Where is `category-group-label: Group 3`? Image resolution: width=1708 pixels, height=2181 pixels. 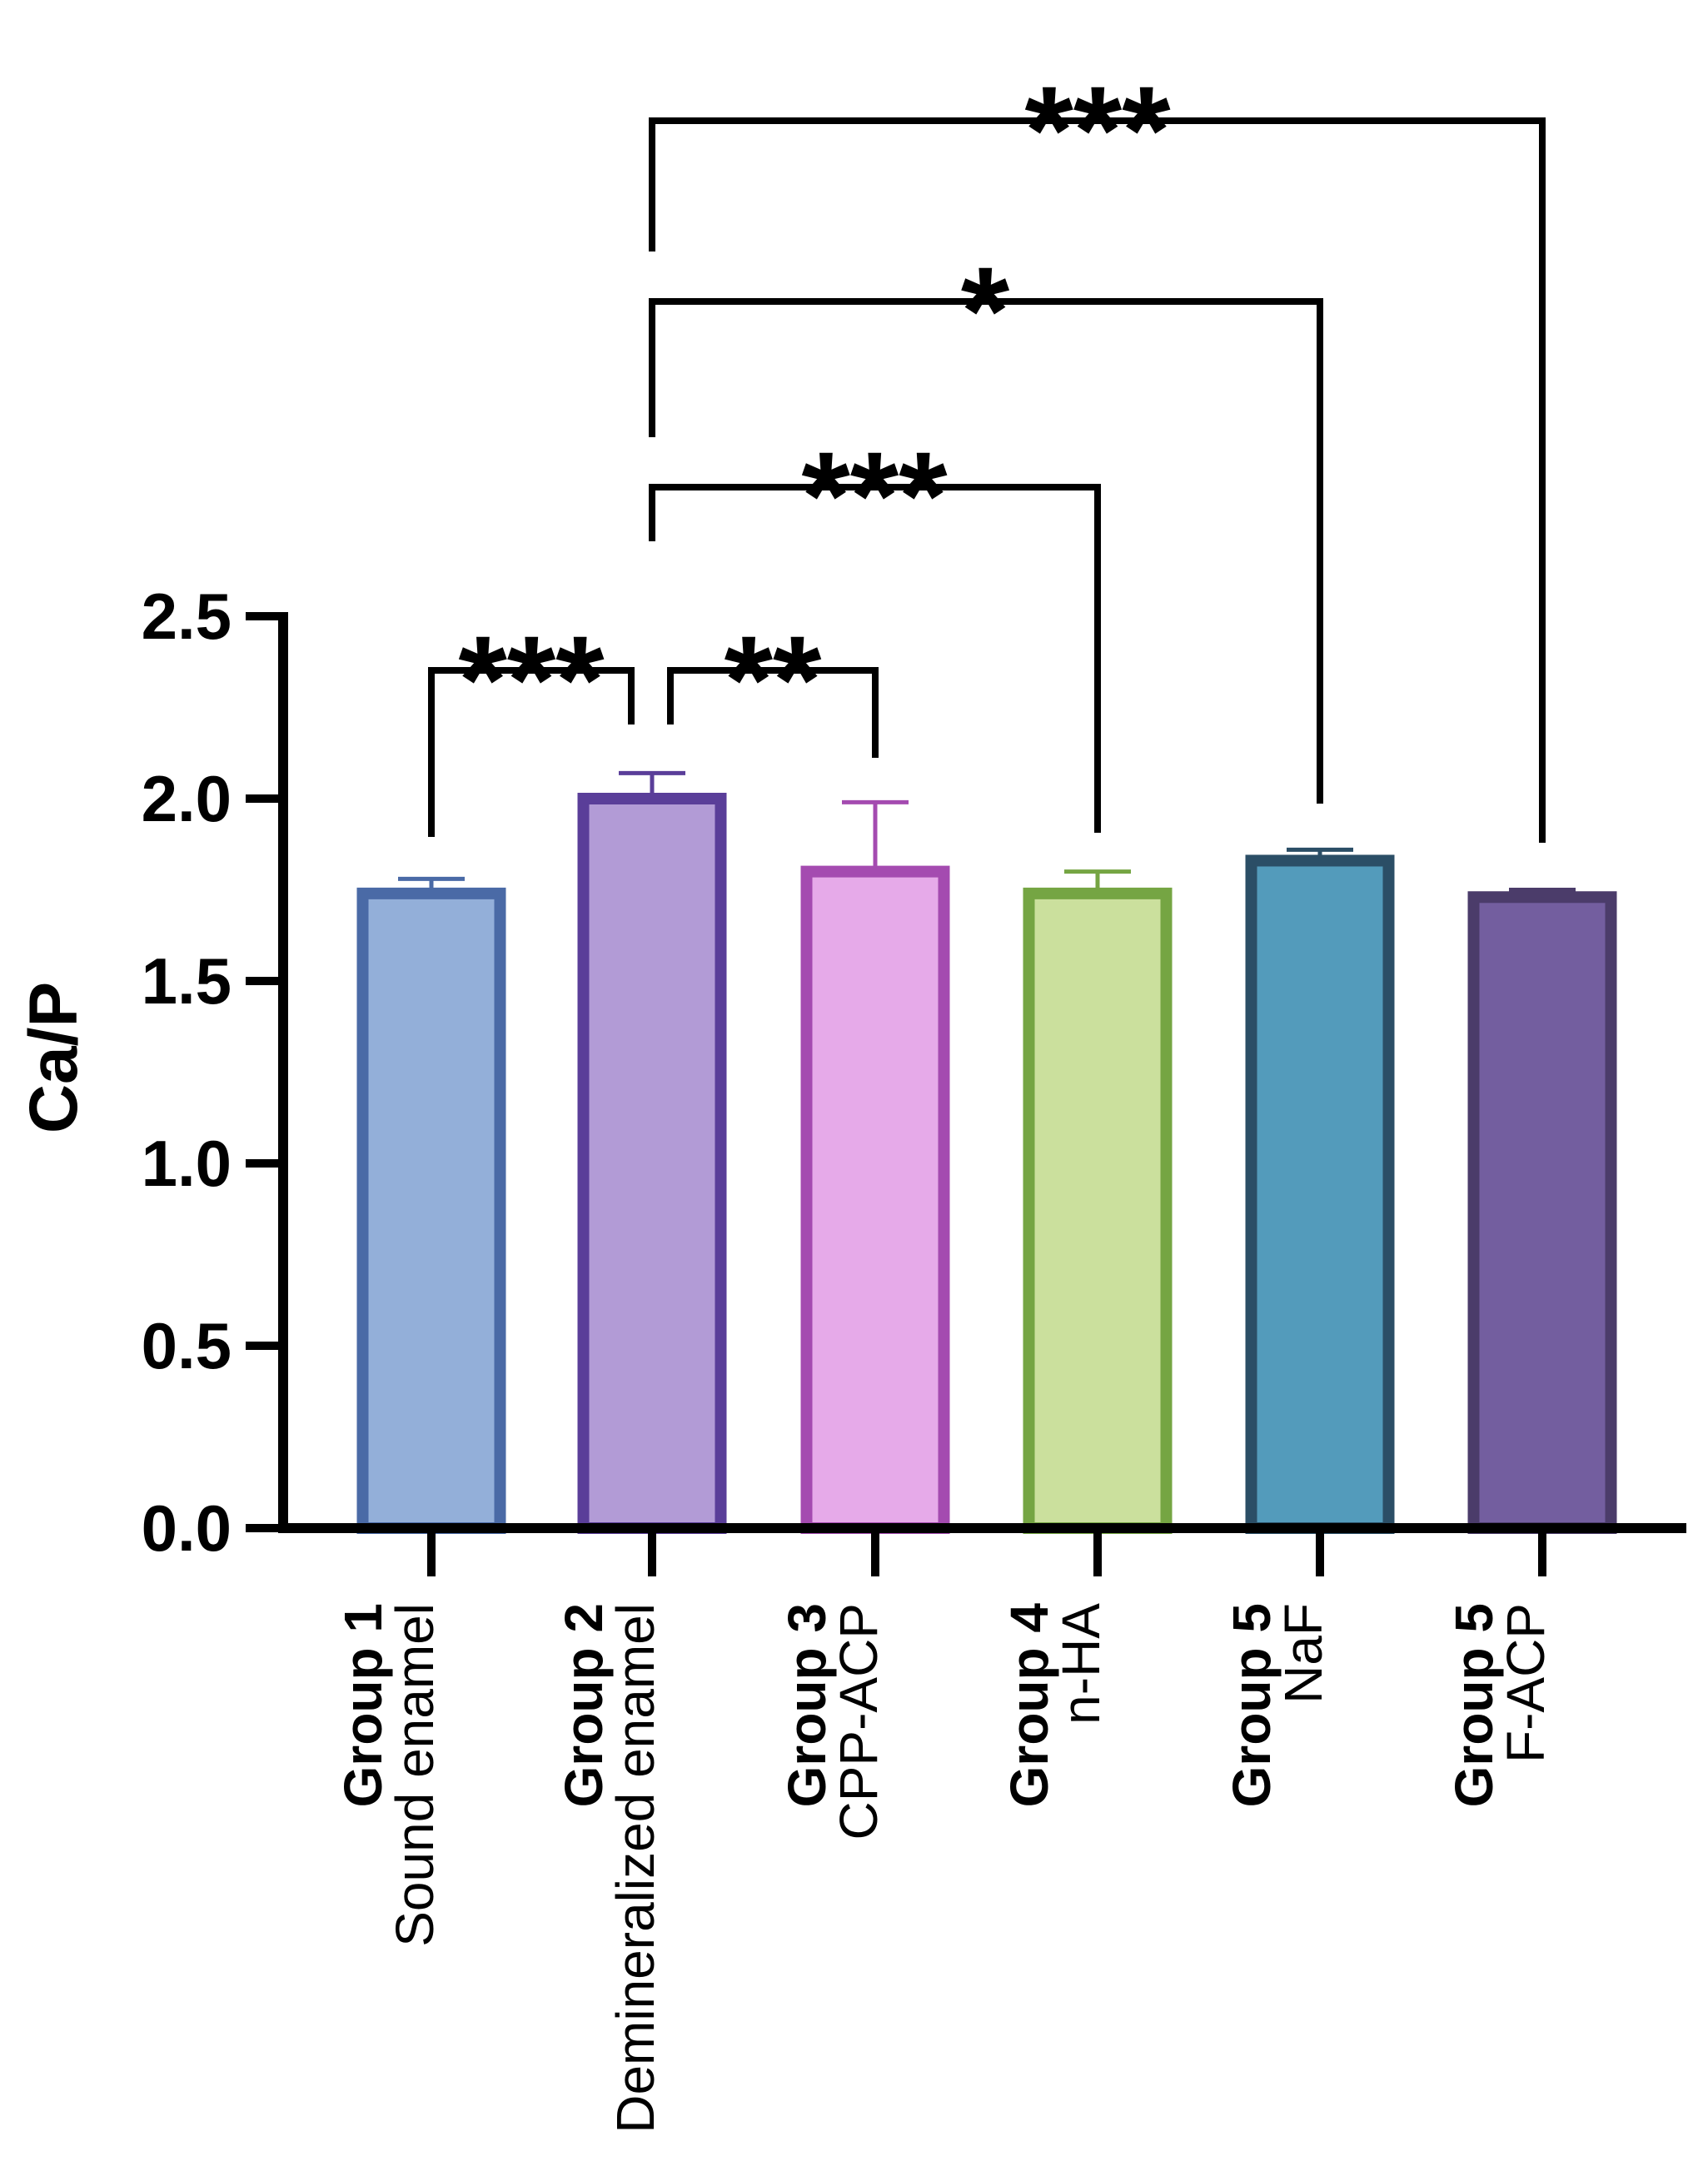 category-group-label: Group 3 is located at coordinates (807, 1705).